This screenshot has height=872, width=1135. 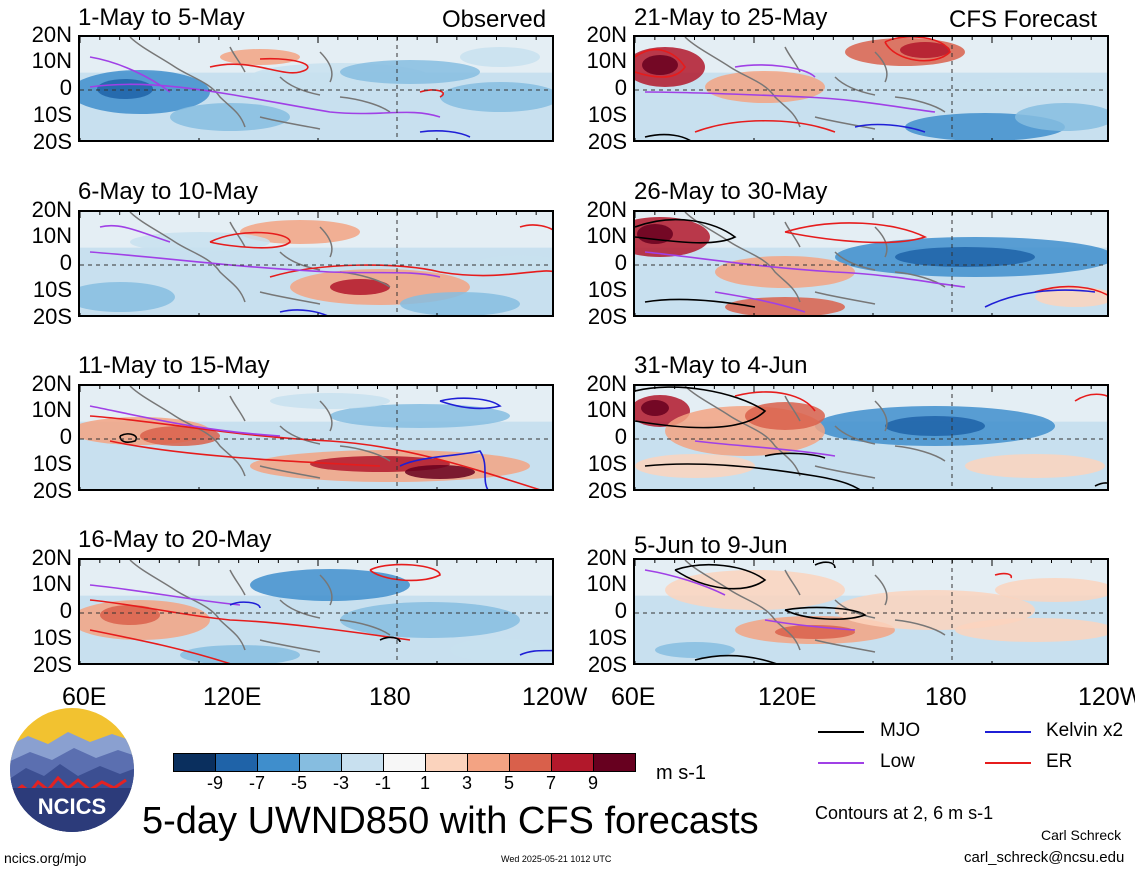 What do you see at coordinates (841, 763) in the screenshot?
I see `legend-low-line` at bounding box center [841, 763].